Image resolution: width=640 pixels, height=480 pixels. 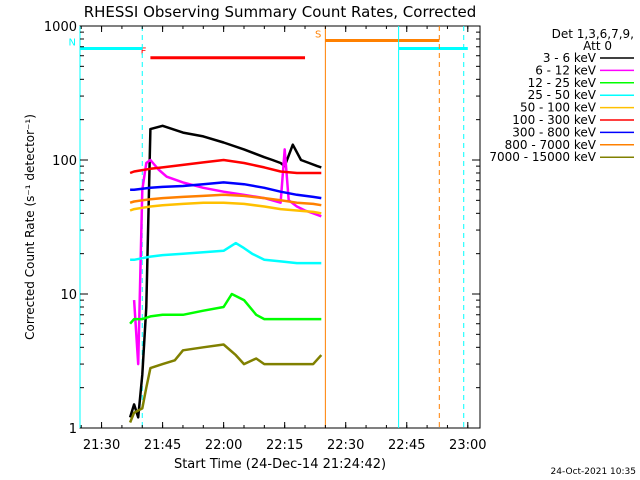 What do you see at coordinates (280, 464) in the screenshot?
I see `x-axis-label: Start Time (24-Dec-14 21:24:42)` at bounding box center [280, 464].